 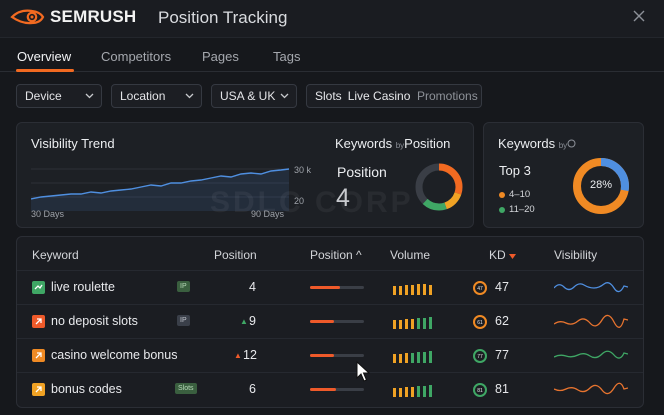 I want to click on y-axis-top: 30 k, so click(x=303, y=170).